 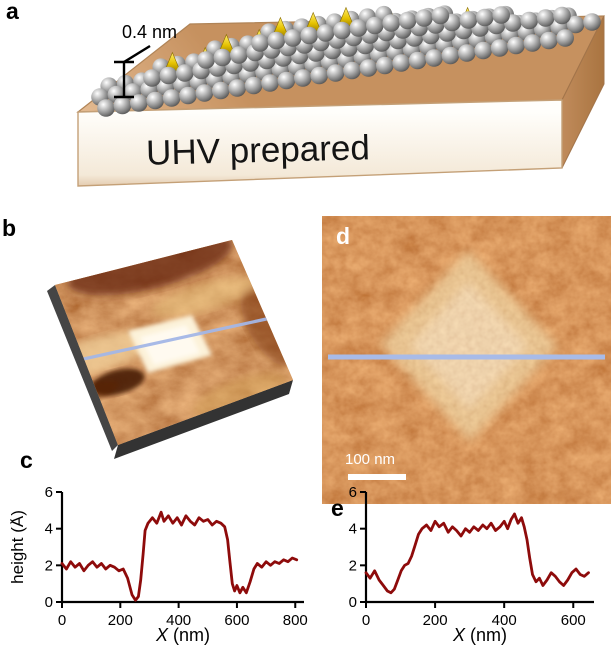 I want to click on scale-bar-label: 100 nm, so click(x=370, y=459).